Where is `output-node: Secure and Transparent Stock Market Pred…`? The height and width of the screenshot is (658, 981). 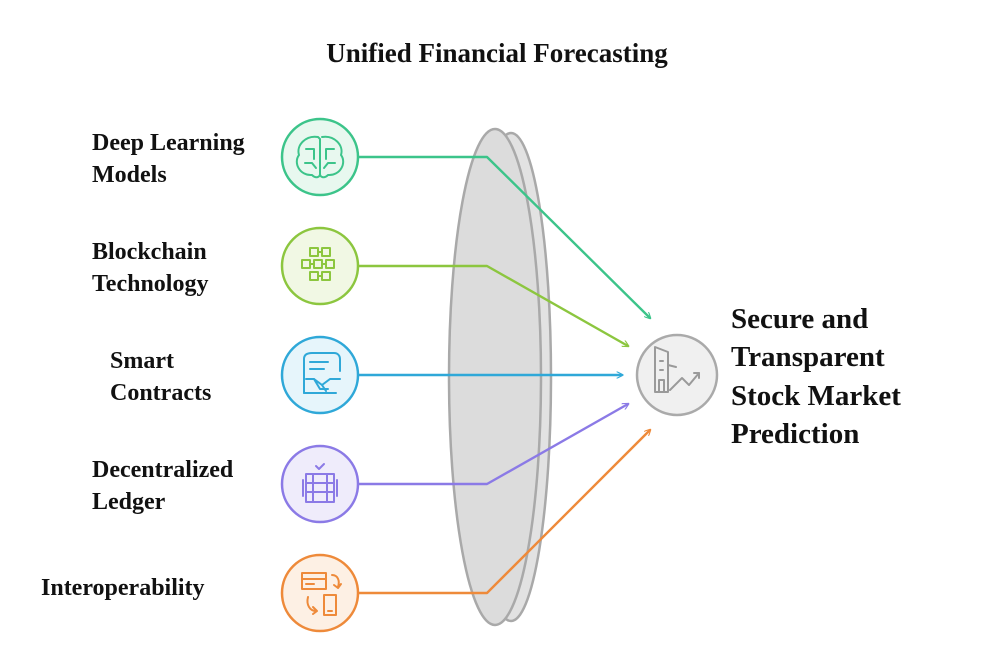
output-node: Secure and Transparent Stock Market Pred… is located at coordinates (770, 376).